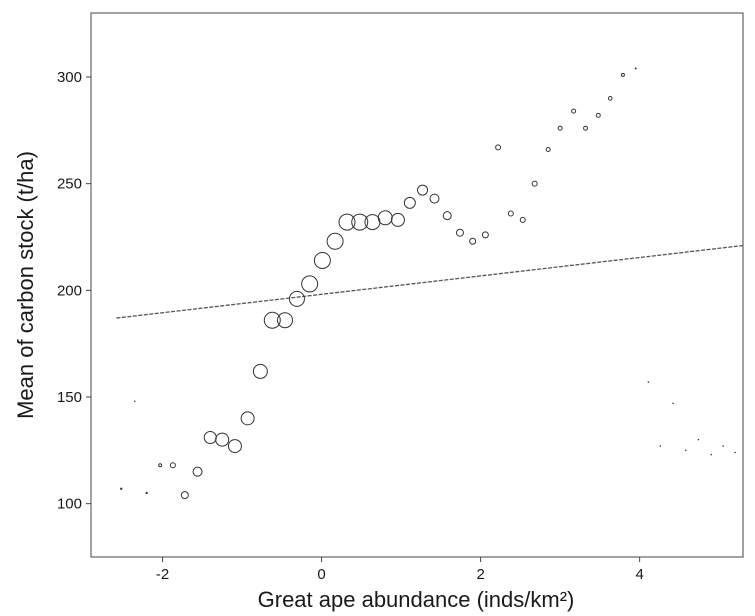 This screenshot has width=755, height=616. Describe the element at coordinates (25, 285) in the screenshot. I see `y-axis-title: Mean of carbon stock (t/ha)` at that location.